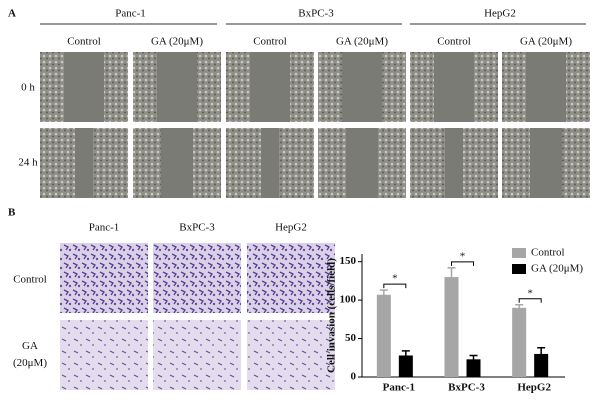 This screenshot has width=600, height=401. What do you see at coordinates (466, 388) in the screenshot?
I see `x-tick-label: BxPC-3` at bounding box center [466, 388].